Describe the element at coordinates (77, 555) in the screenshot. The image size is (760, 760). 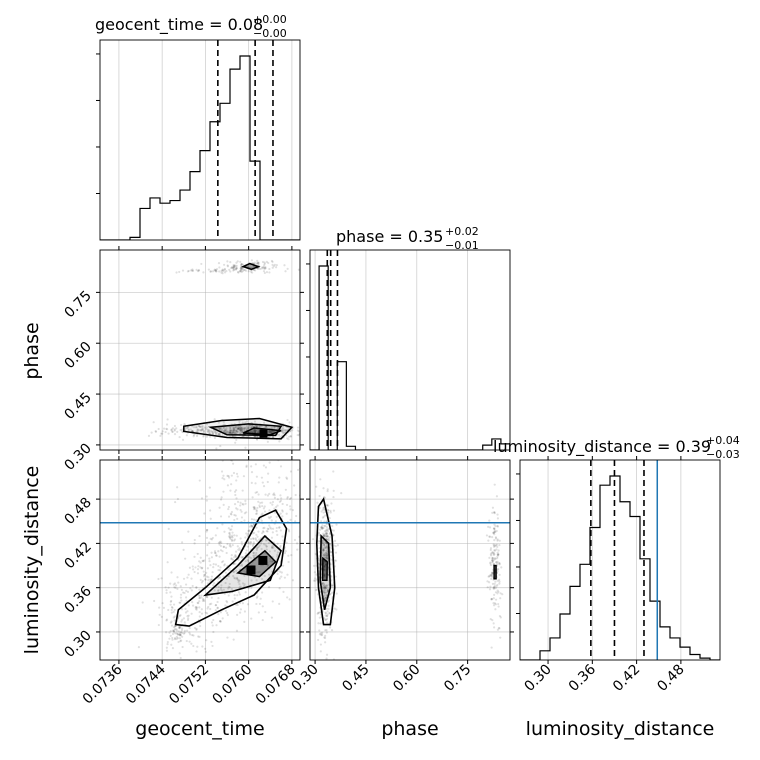
I see `y-tick-label: 0.42` at that location.